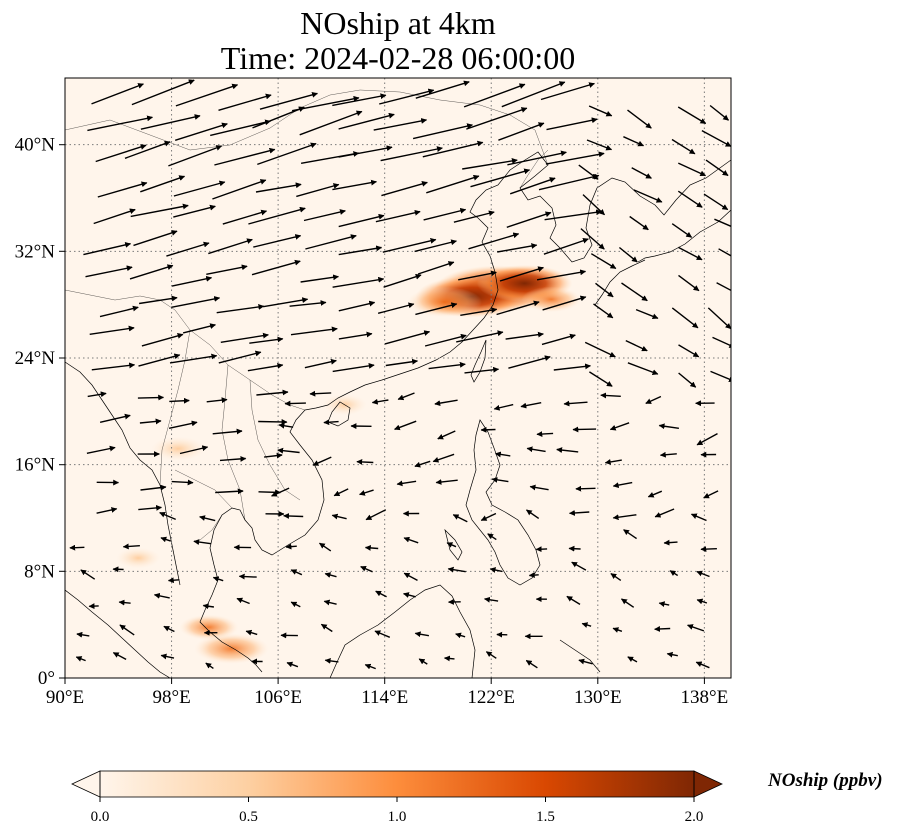  What do you see at coordinates (825, 780) in the screenshot?
I see `colorbar-label: NOship (ppbv)` at bounding box center [825, 780].